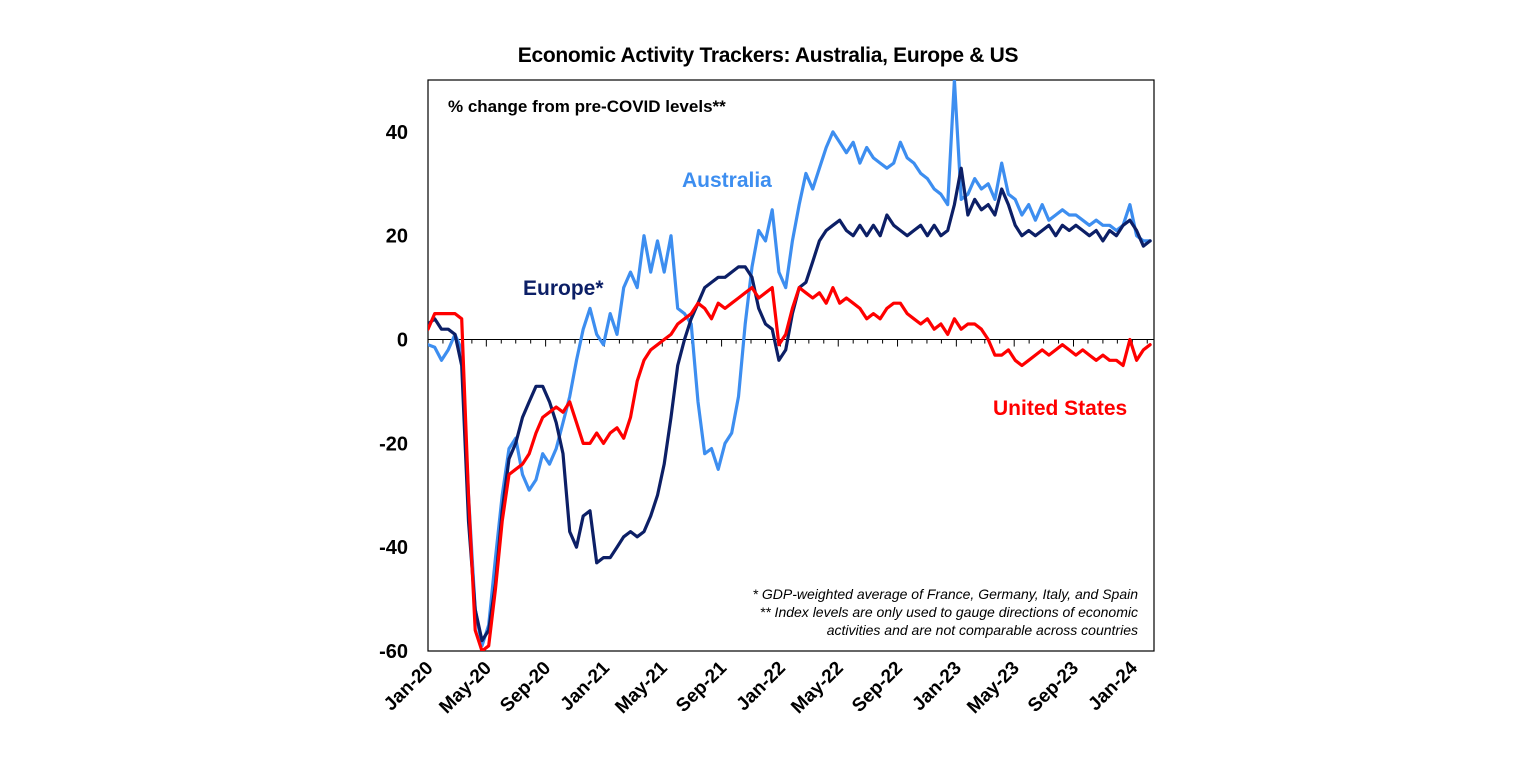 The width and height of the screenshot is (1536, 775). What do you see at coordinates (993, 688) in the screenshot?
I see `x-tick-label: May-23` at bounding box center [993, 688].